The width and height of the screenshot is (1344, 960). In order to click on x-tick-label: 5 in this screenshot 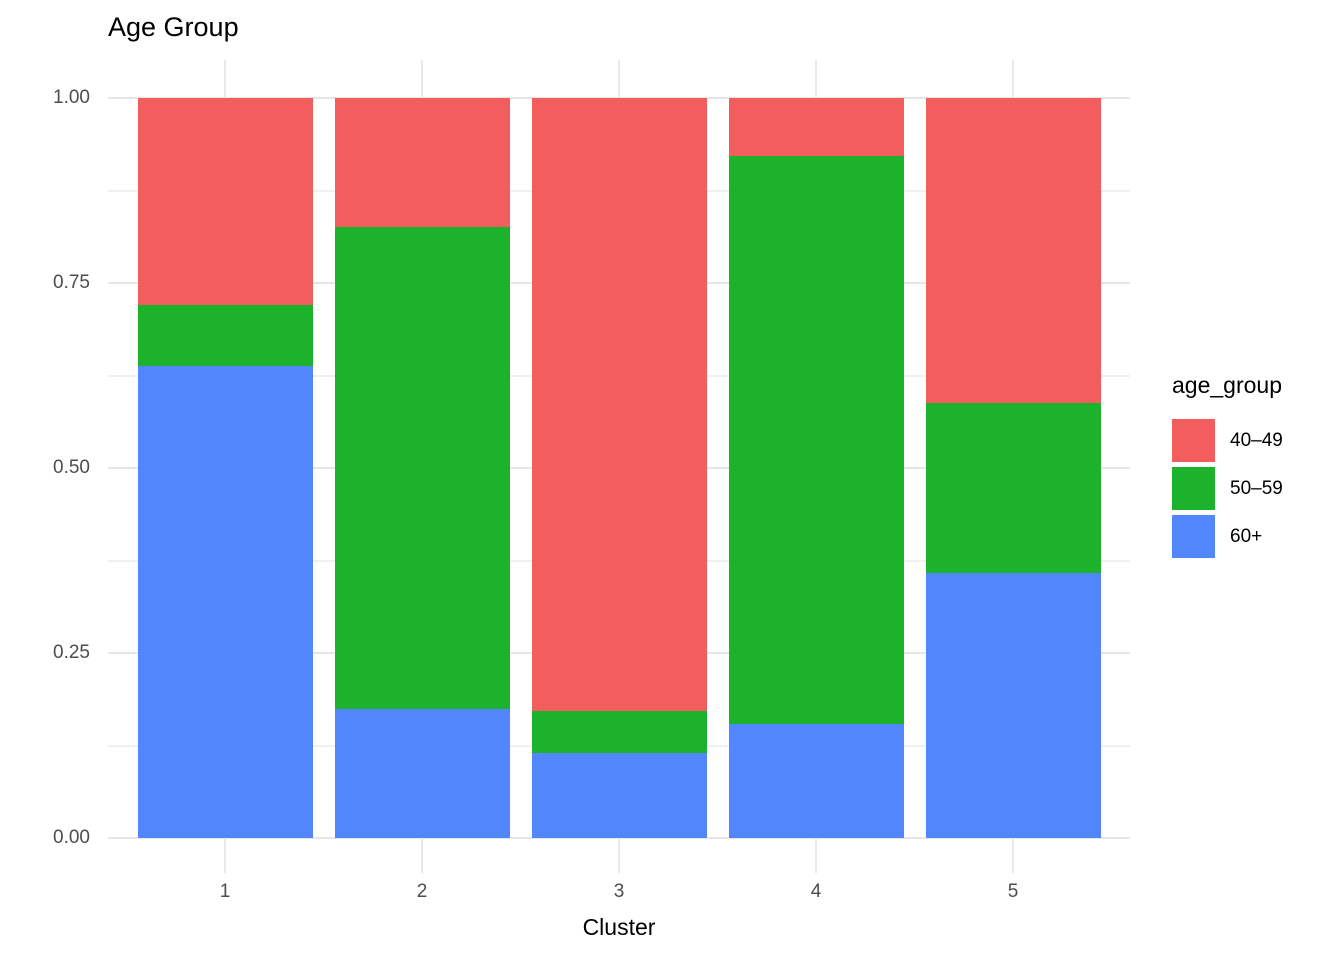, I will do `click(1013, 891)`.